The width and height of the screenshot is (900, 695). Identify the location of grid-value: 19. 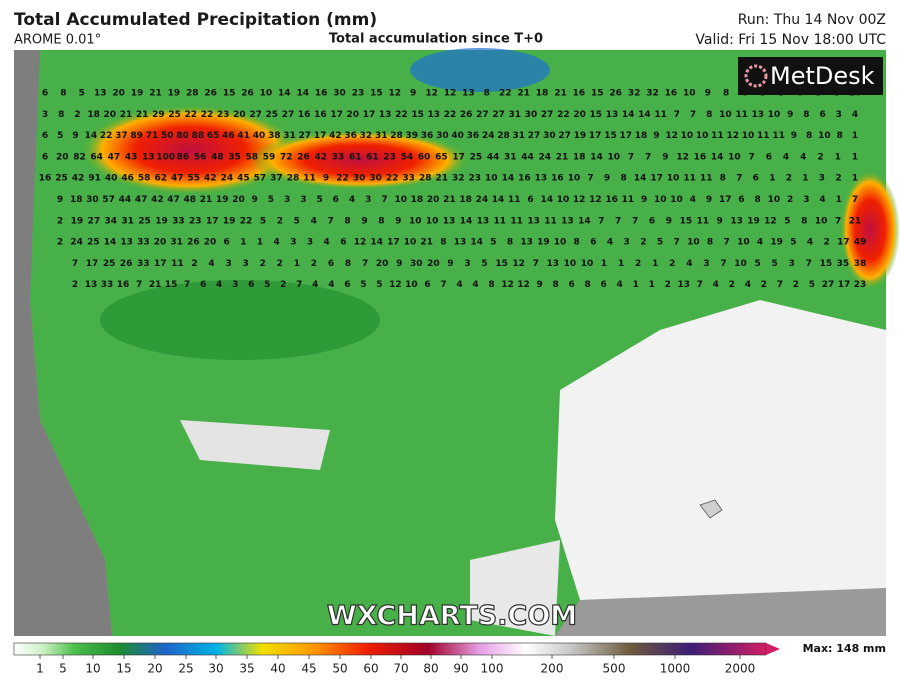
(229, 221).